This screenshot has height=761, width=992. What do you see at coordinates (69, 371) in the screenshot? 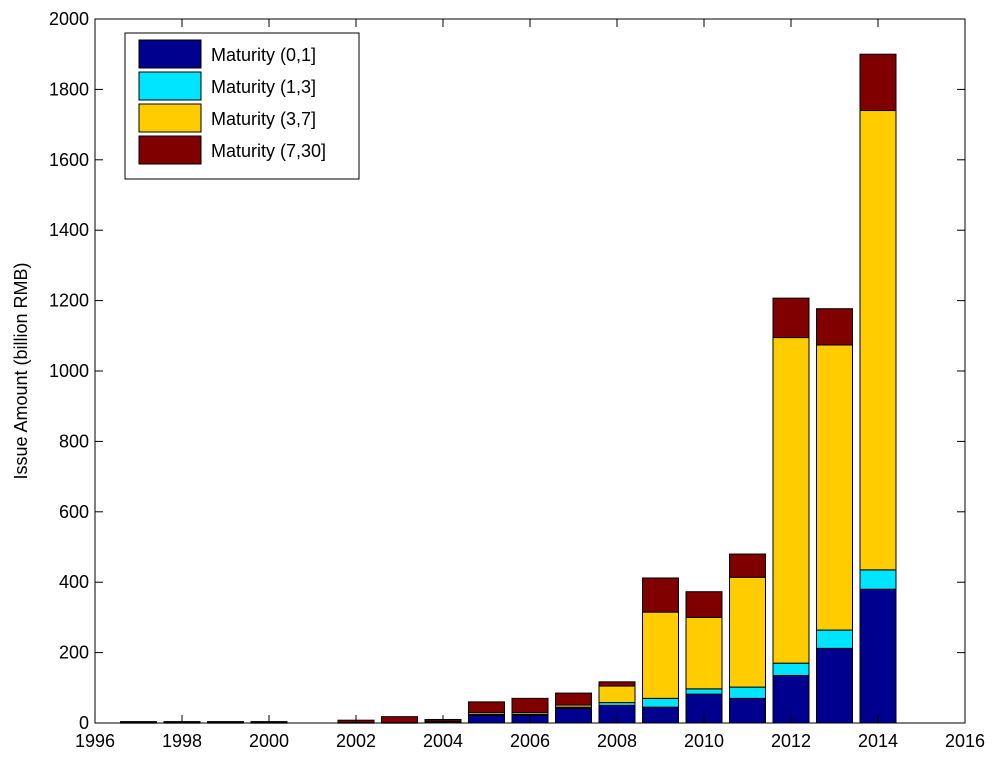
I see `y-tick-label: 1000` at bounding box center [69, 371].